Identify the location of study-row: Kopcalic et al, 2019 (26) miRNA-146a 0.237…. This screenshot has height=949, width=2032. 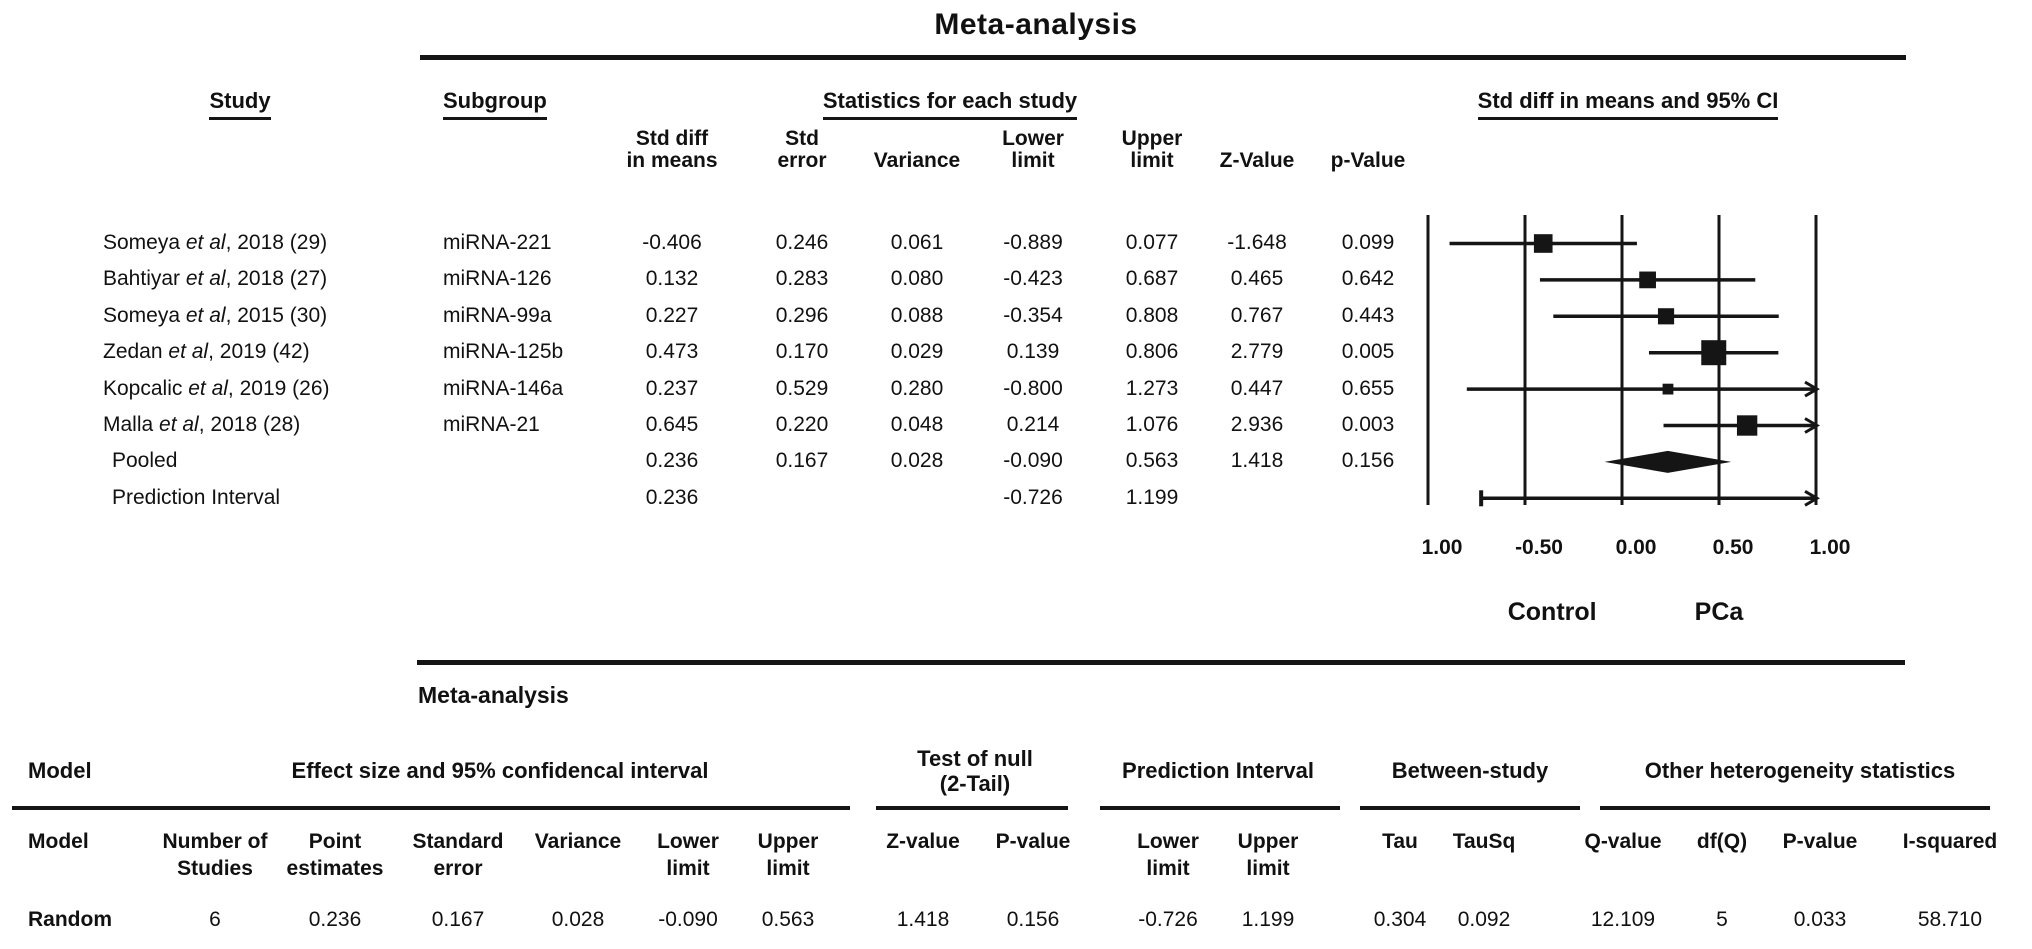
(716, 389).